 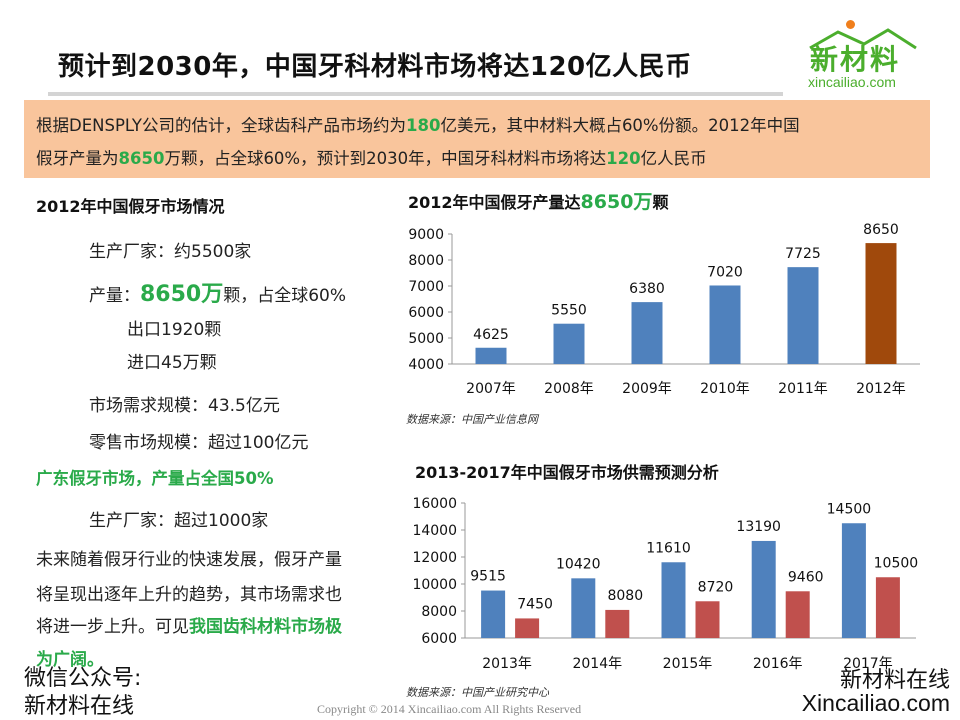 What do you see at coordinates (426, 287) in the screenshot?
I see `chart1-y-tick-label: 7000` at bounding box center [426, 287].